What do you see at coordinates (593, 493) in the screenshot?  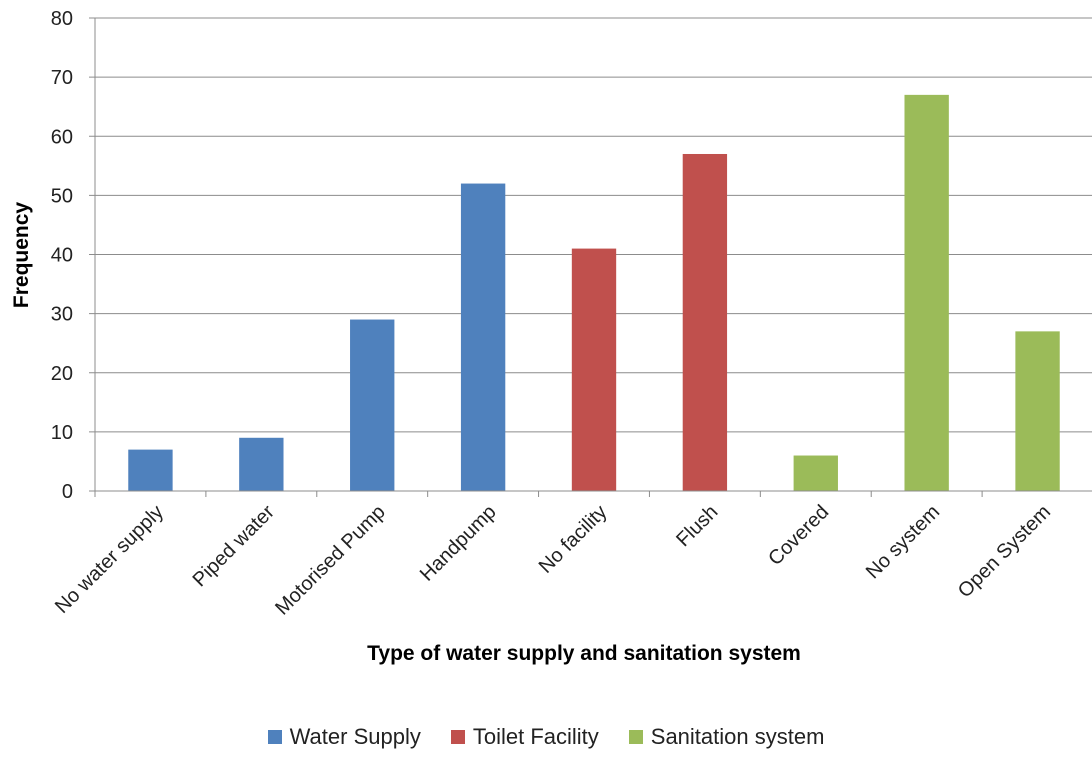 I see `x-axis` at bounding box center [593, 493].